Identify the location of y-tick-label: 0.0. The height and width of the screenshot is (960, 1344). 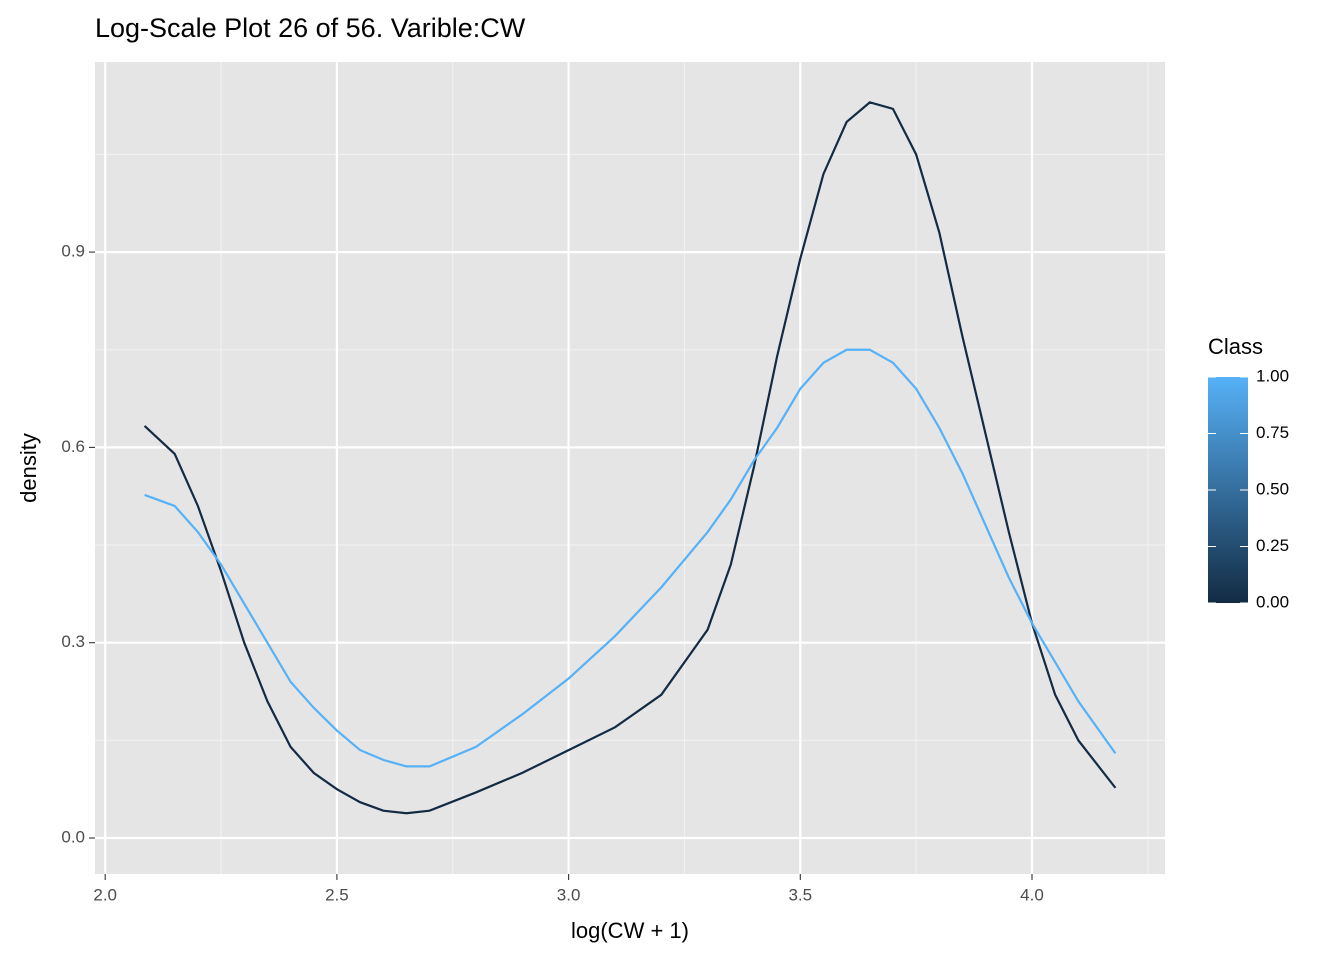
(73, 836).